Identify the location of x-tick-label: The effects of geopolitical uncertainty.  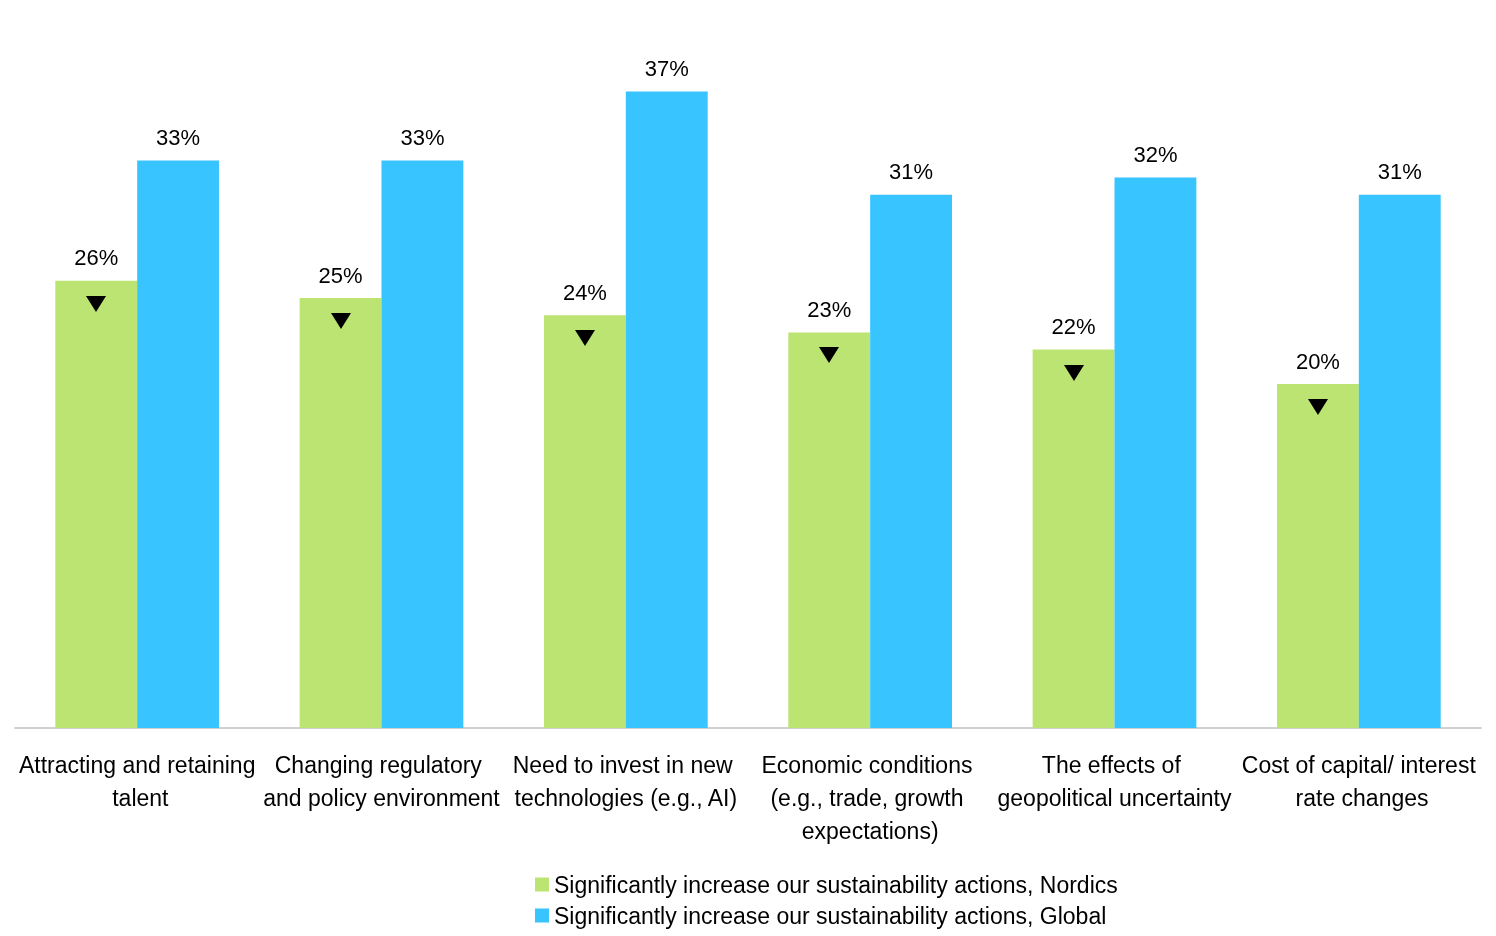
(1114, 781).